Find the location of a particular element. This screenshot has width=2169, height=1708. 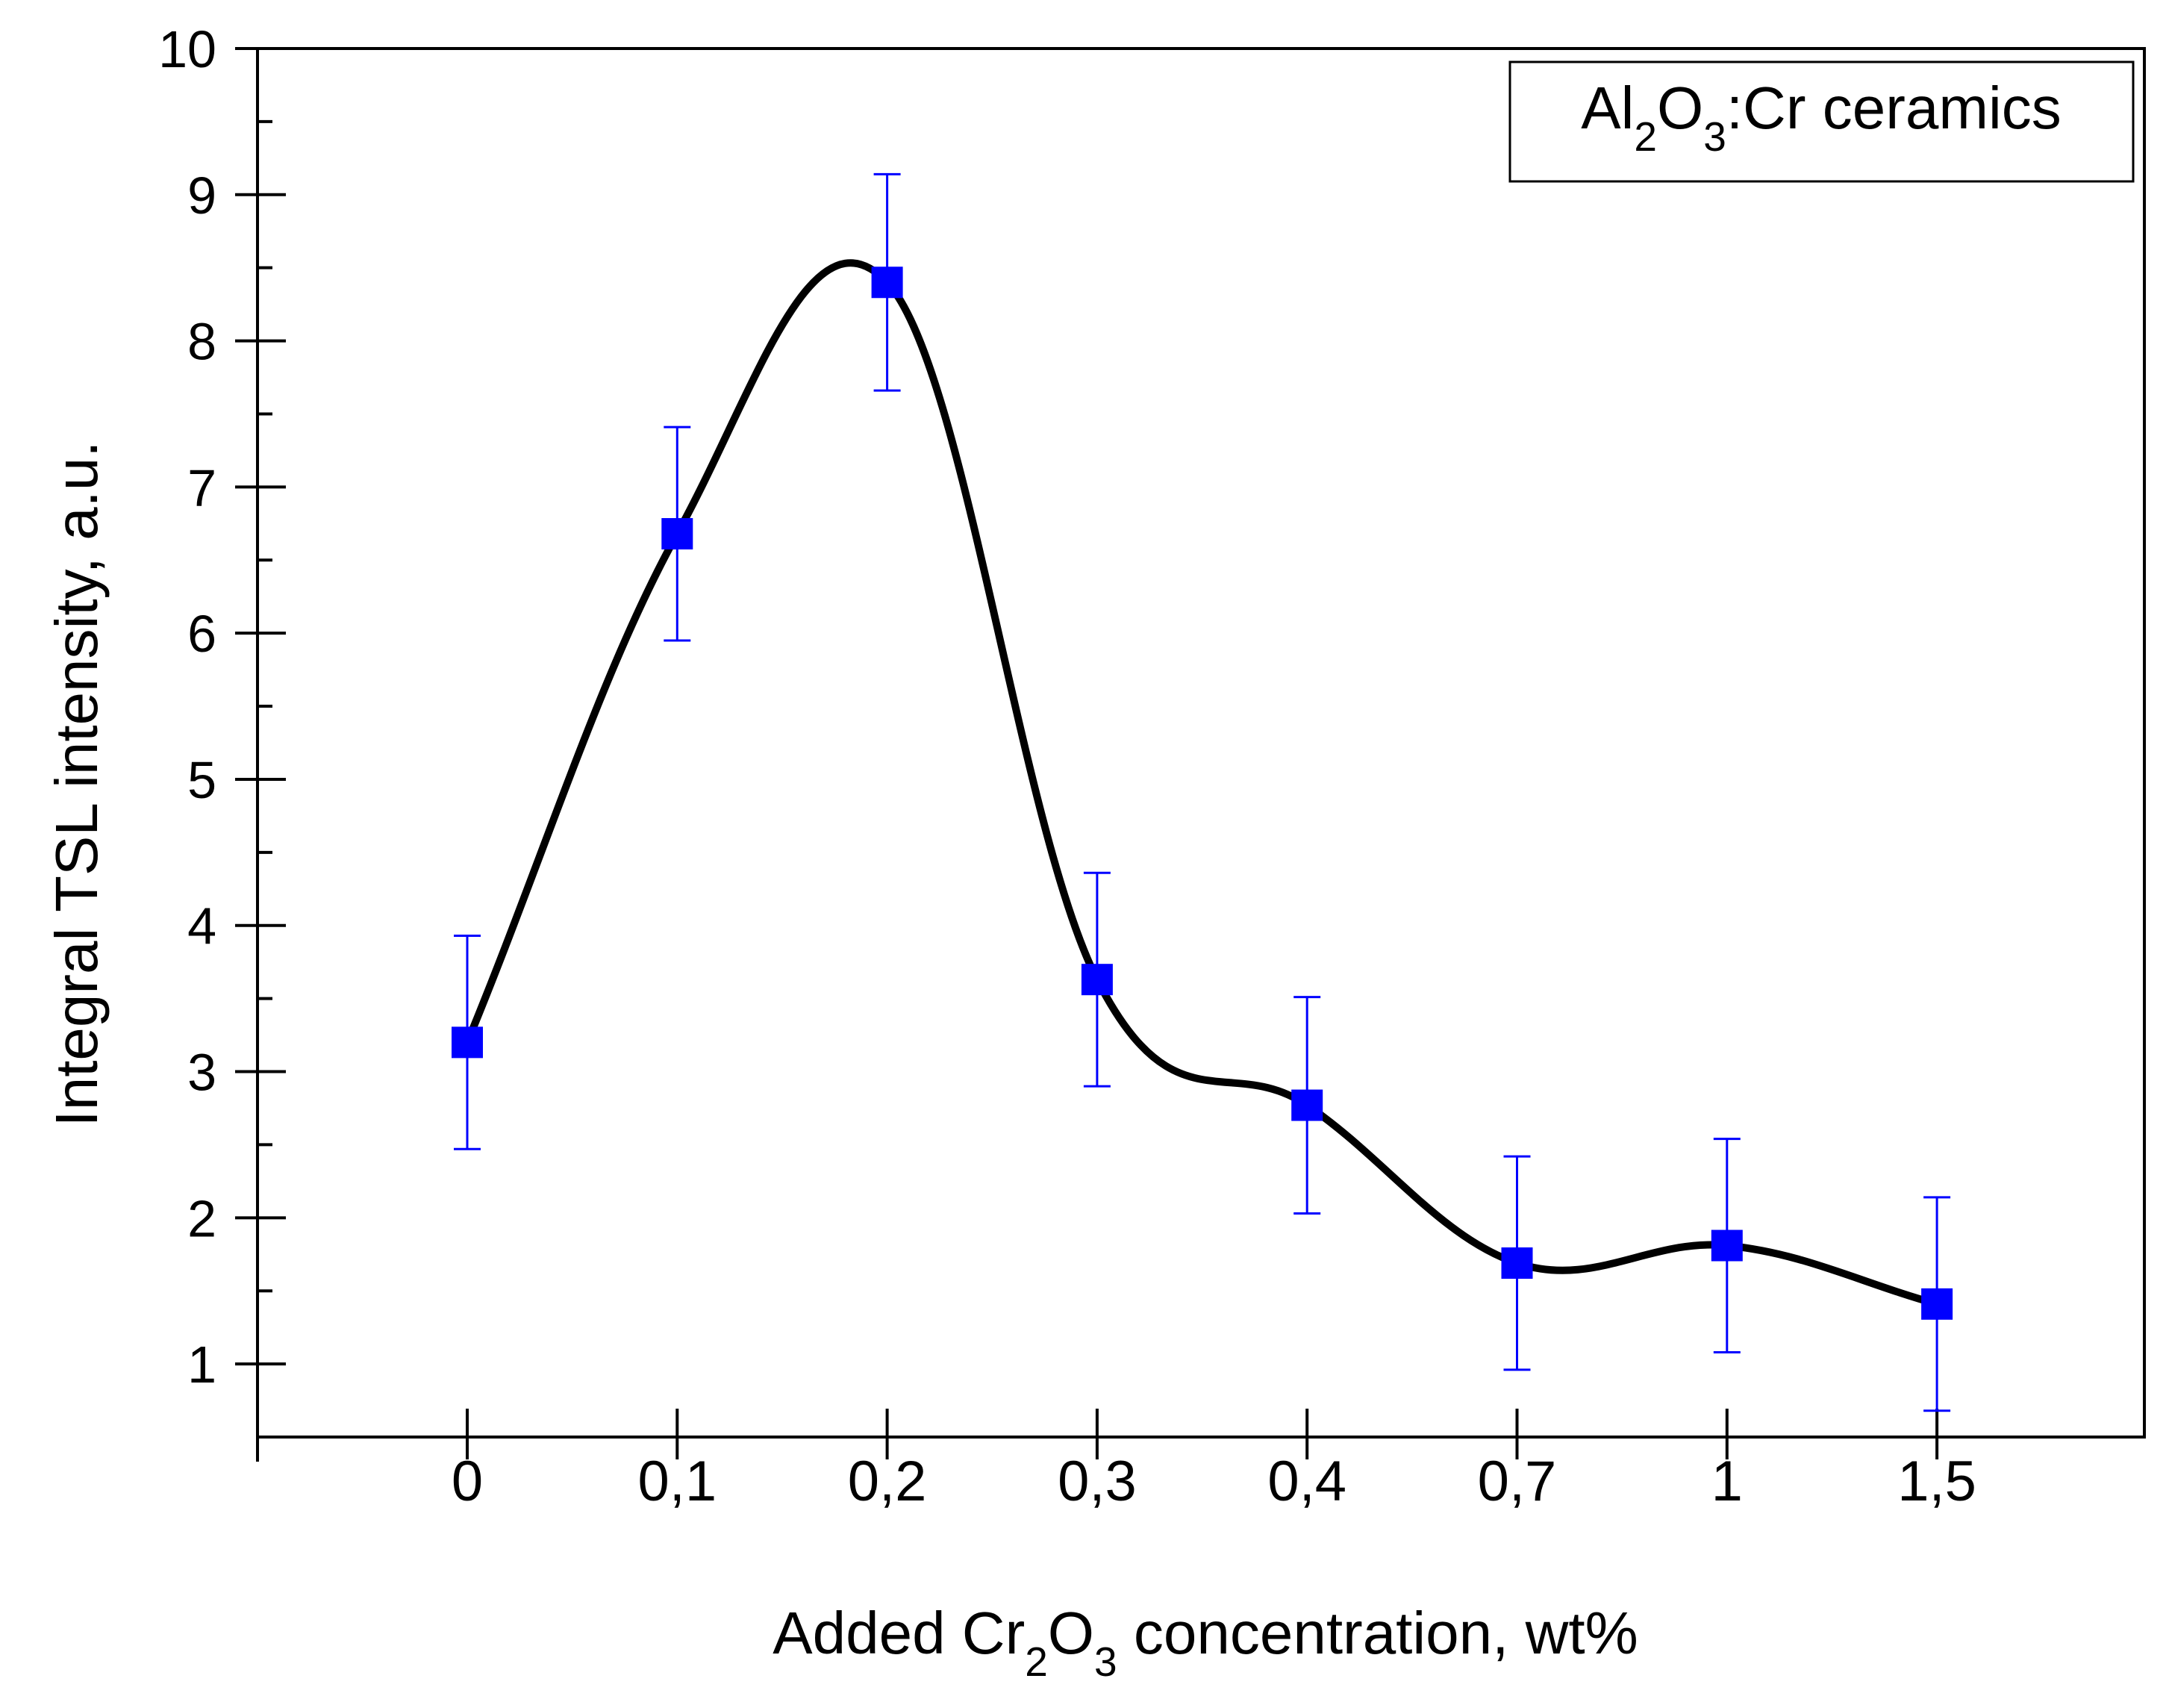

y-tick-label: 10 is located at coordinates (187, 49).